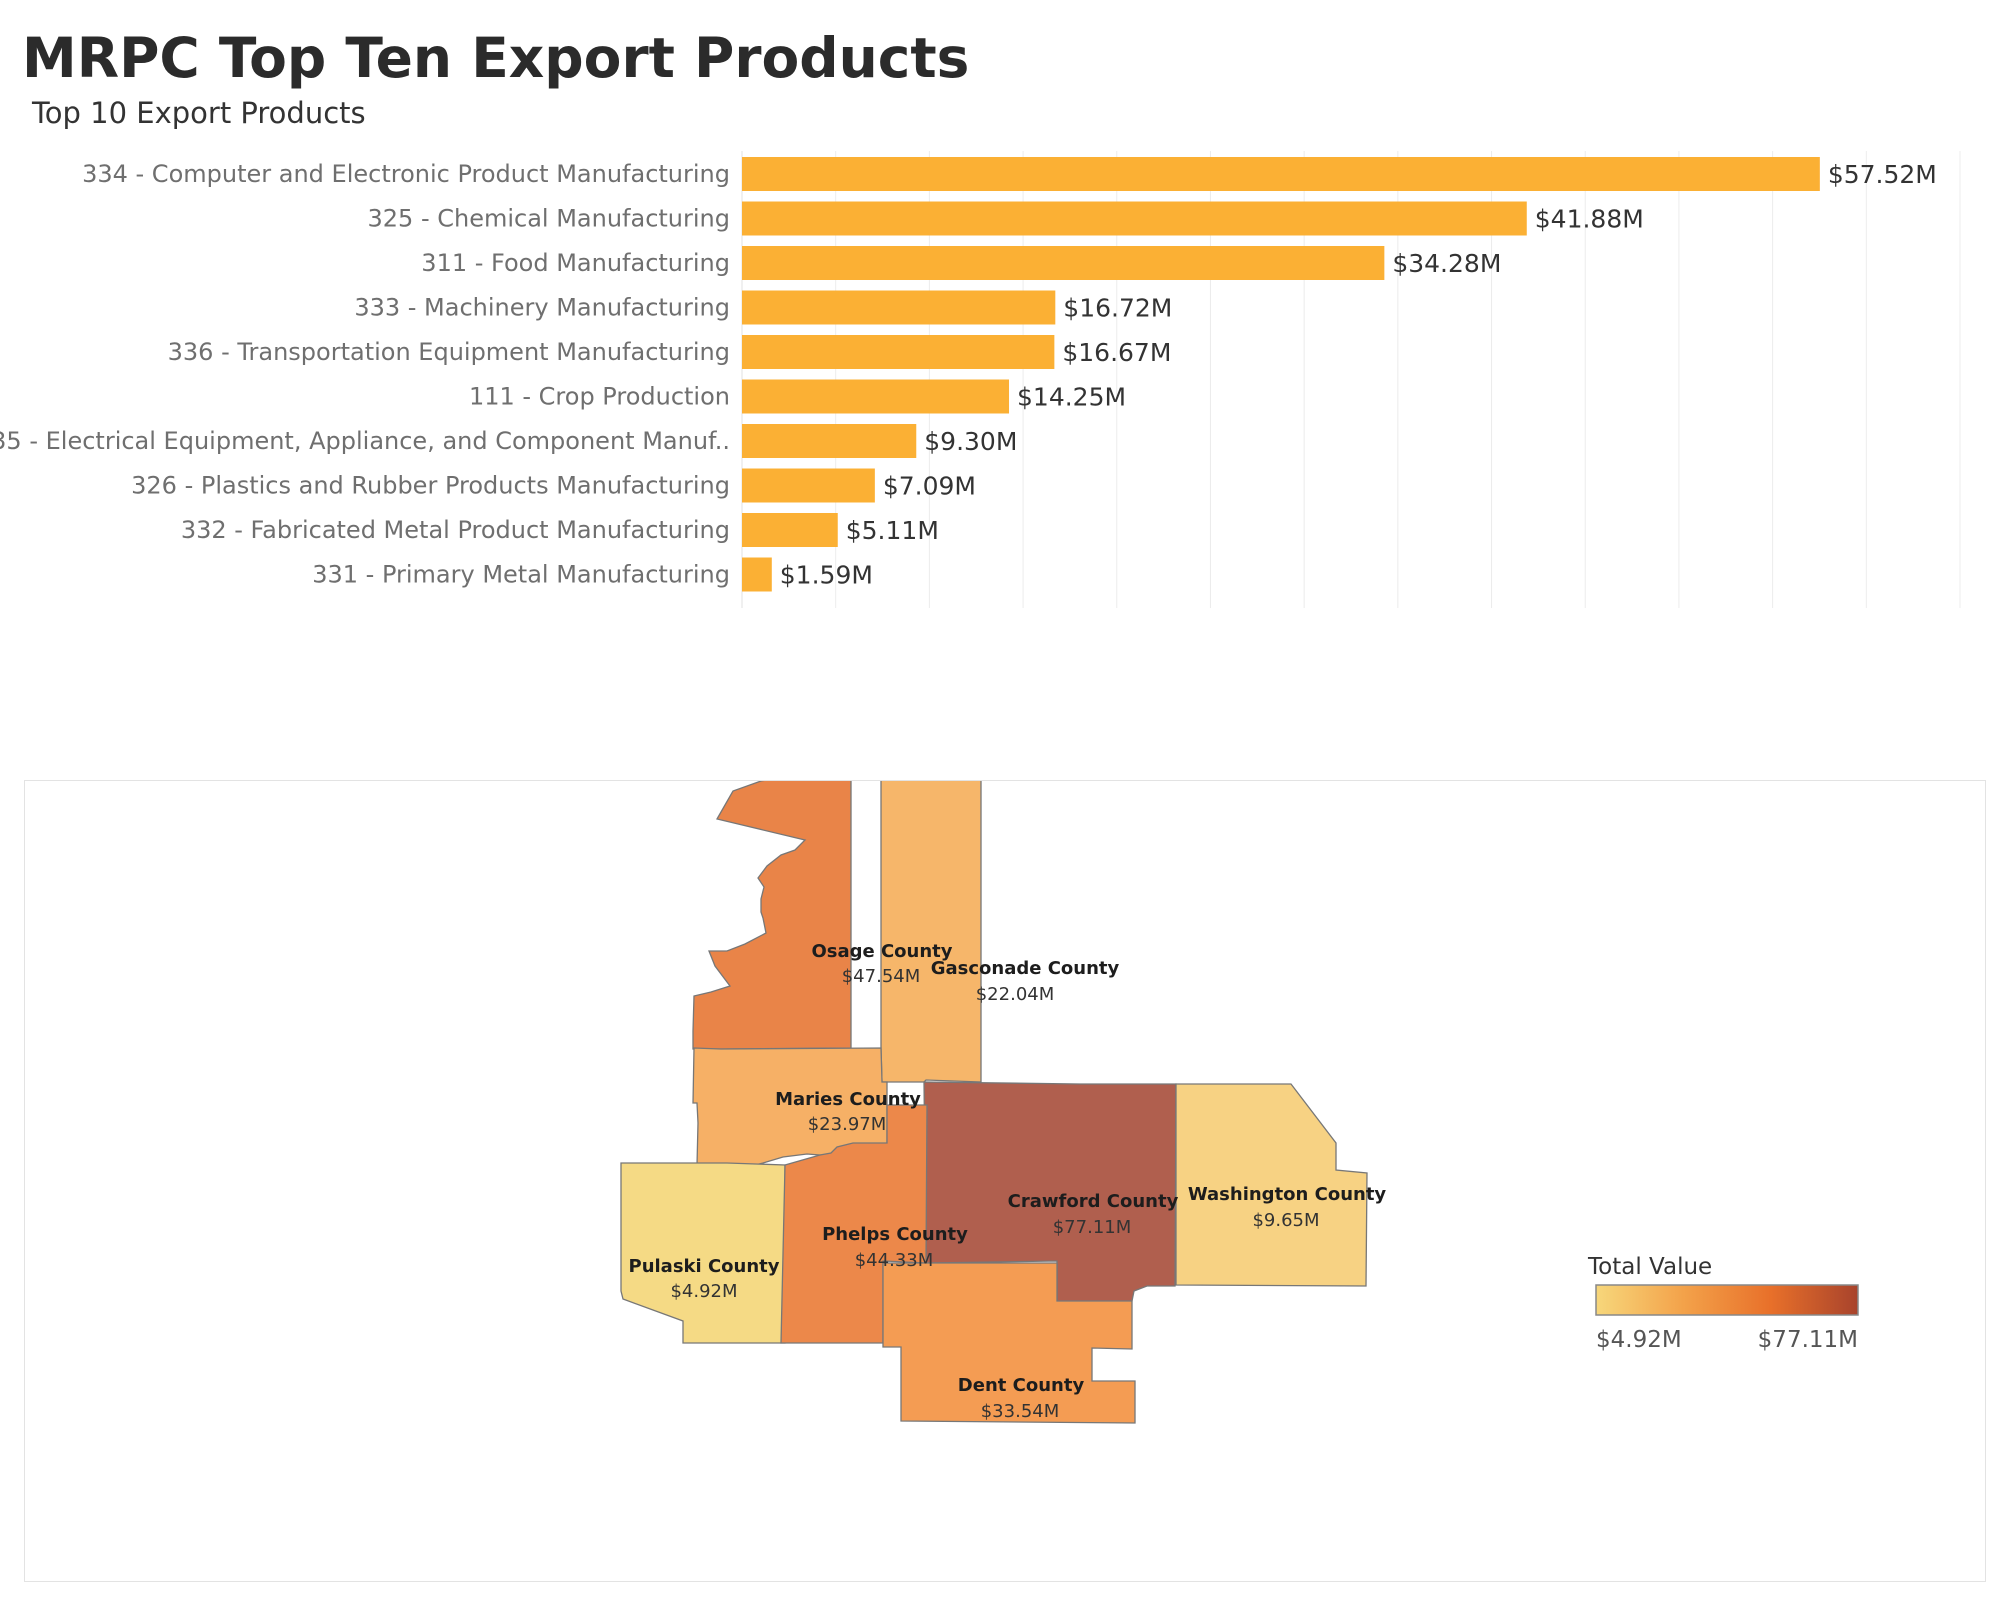 The height and width of the screenshot is (1600, 2000). What do you see at coordinates (1093, 1201) in the screenshot?
I see `county-name-label: Crawford County` at bounding box center [1093, 1201].